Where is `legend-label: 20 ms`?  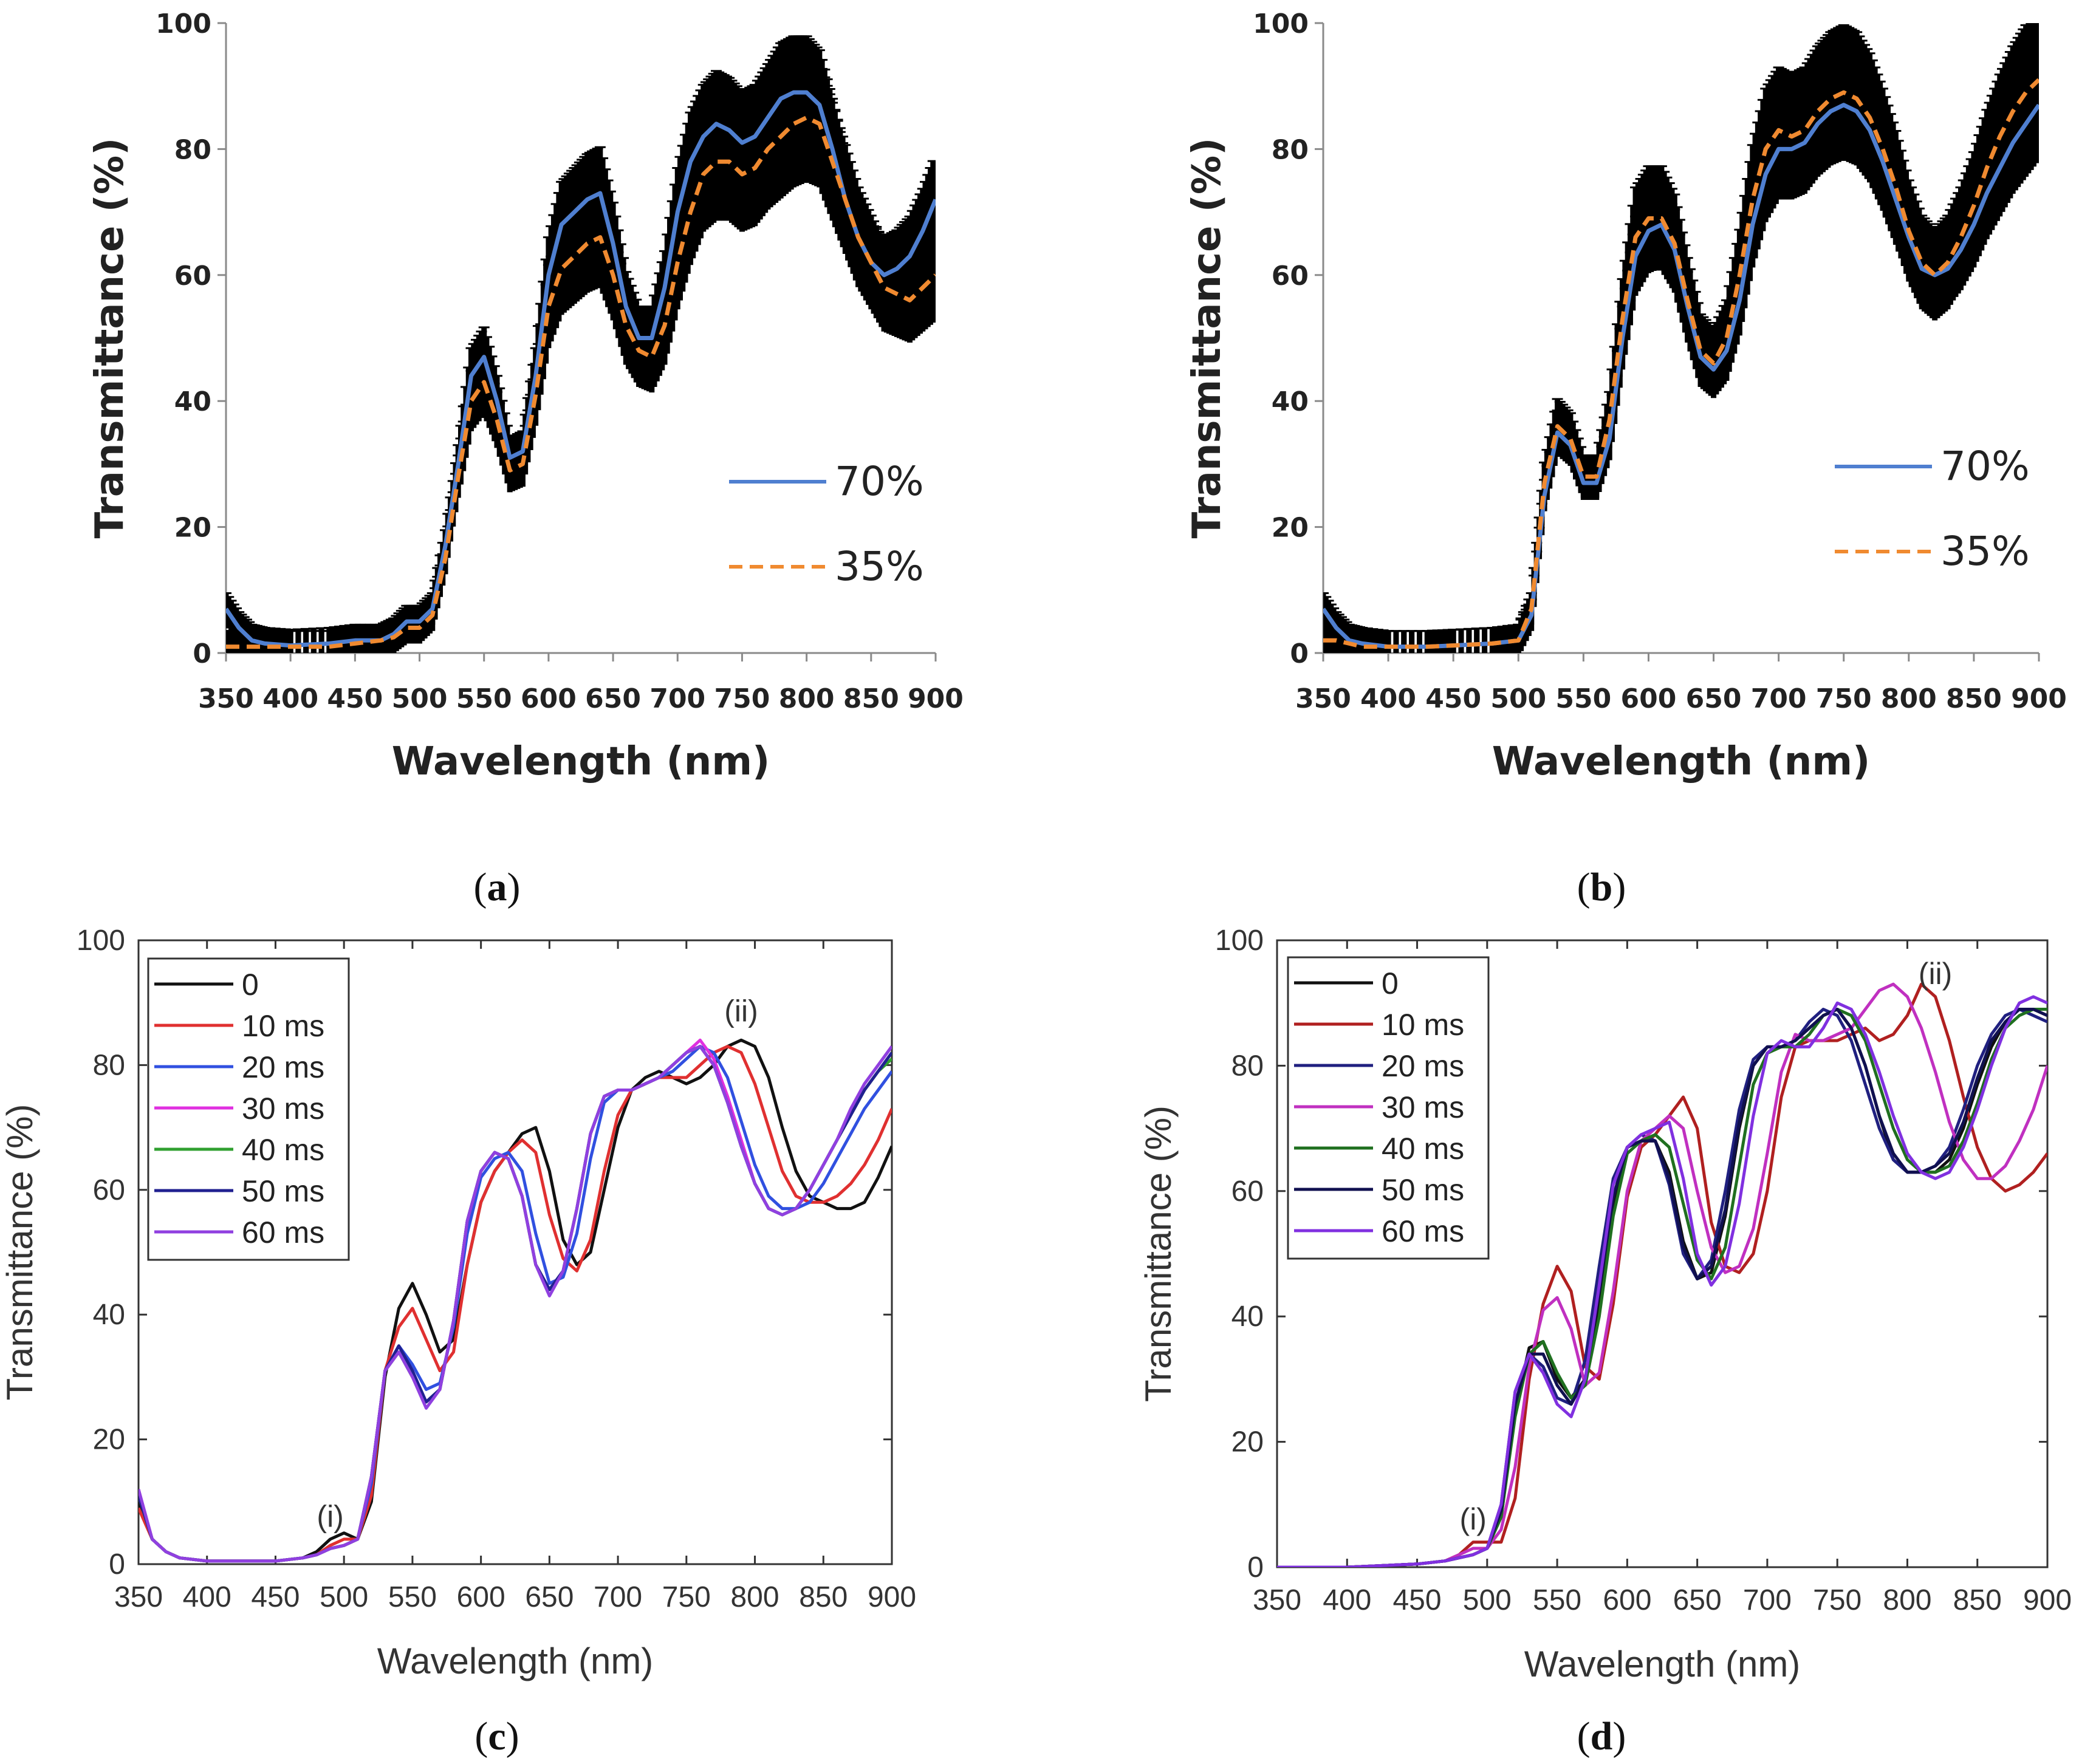
legend-label: 20 ms is located at coordinates (283, 1067).